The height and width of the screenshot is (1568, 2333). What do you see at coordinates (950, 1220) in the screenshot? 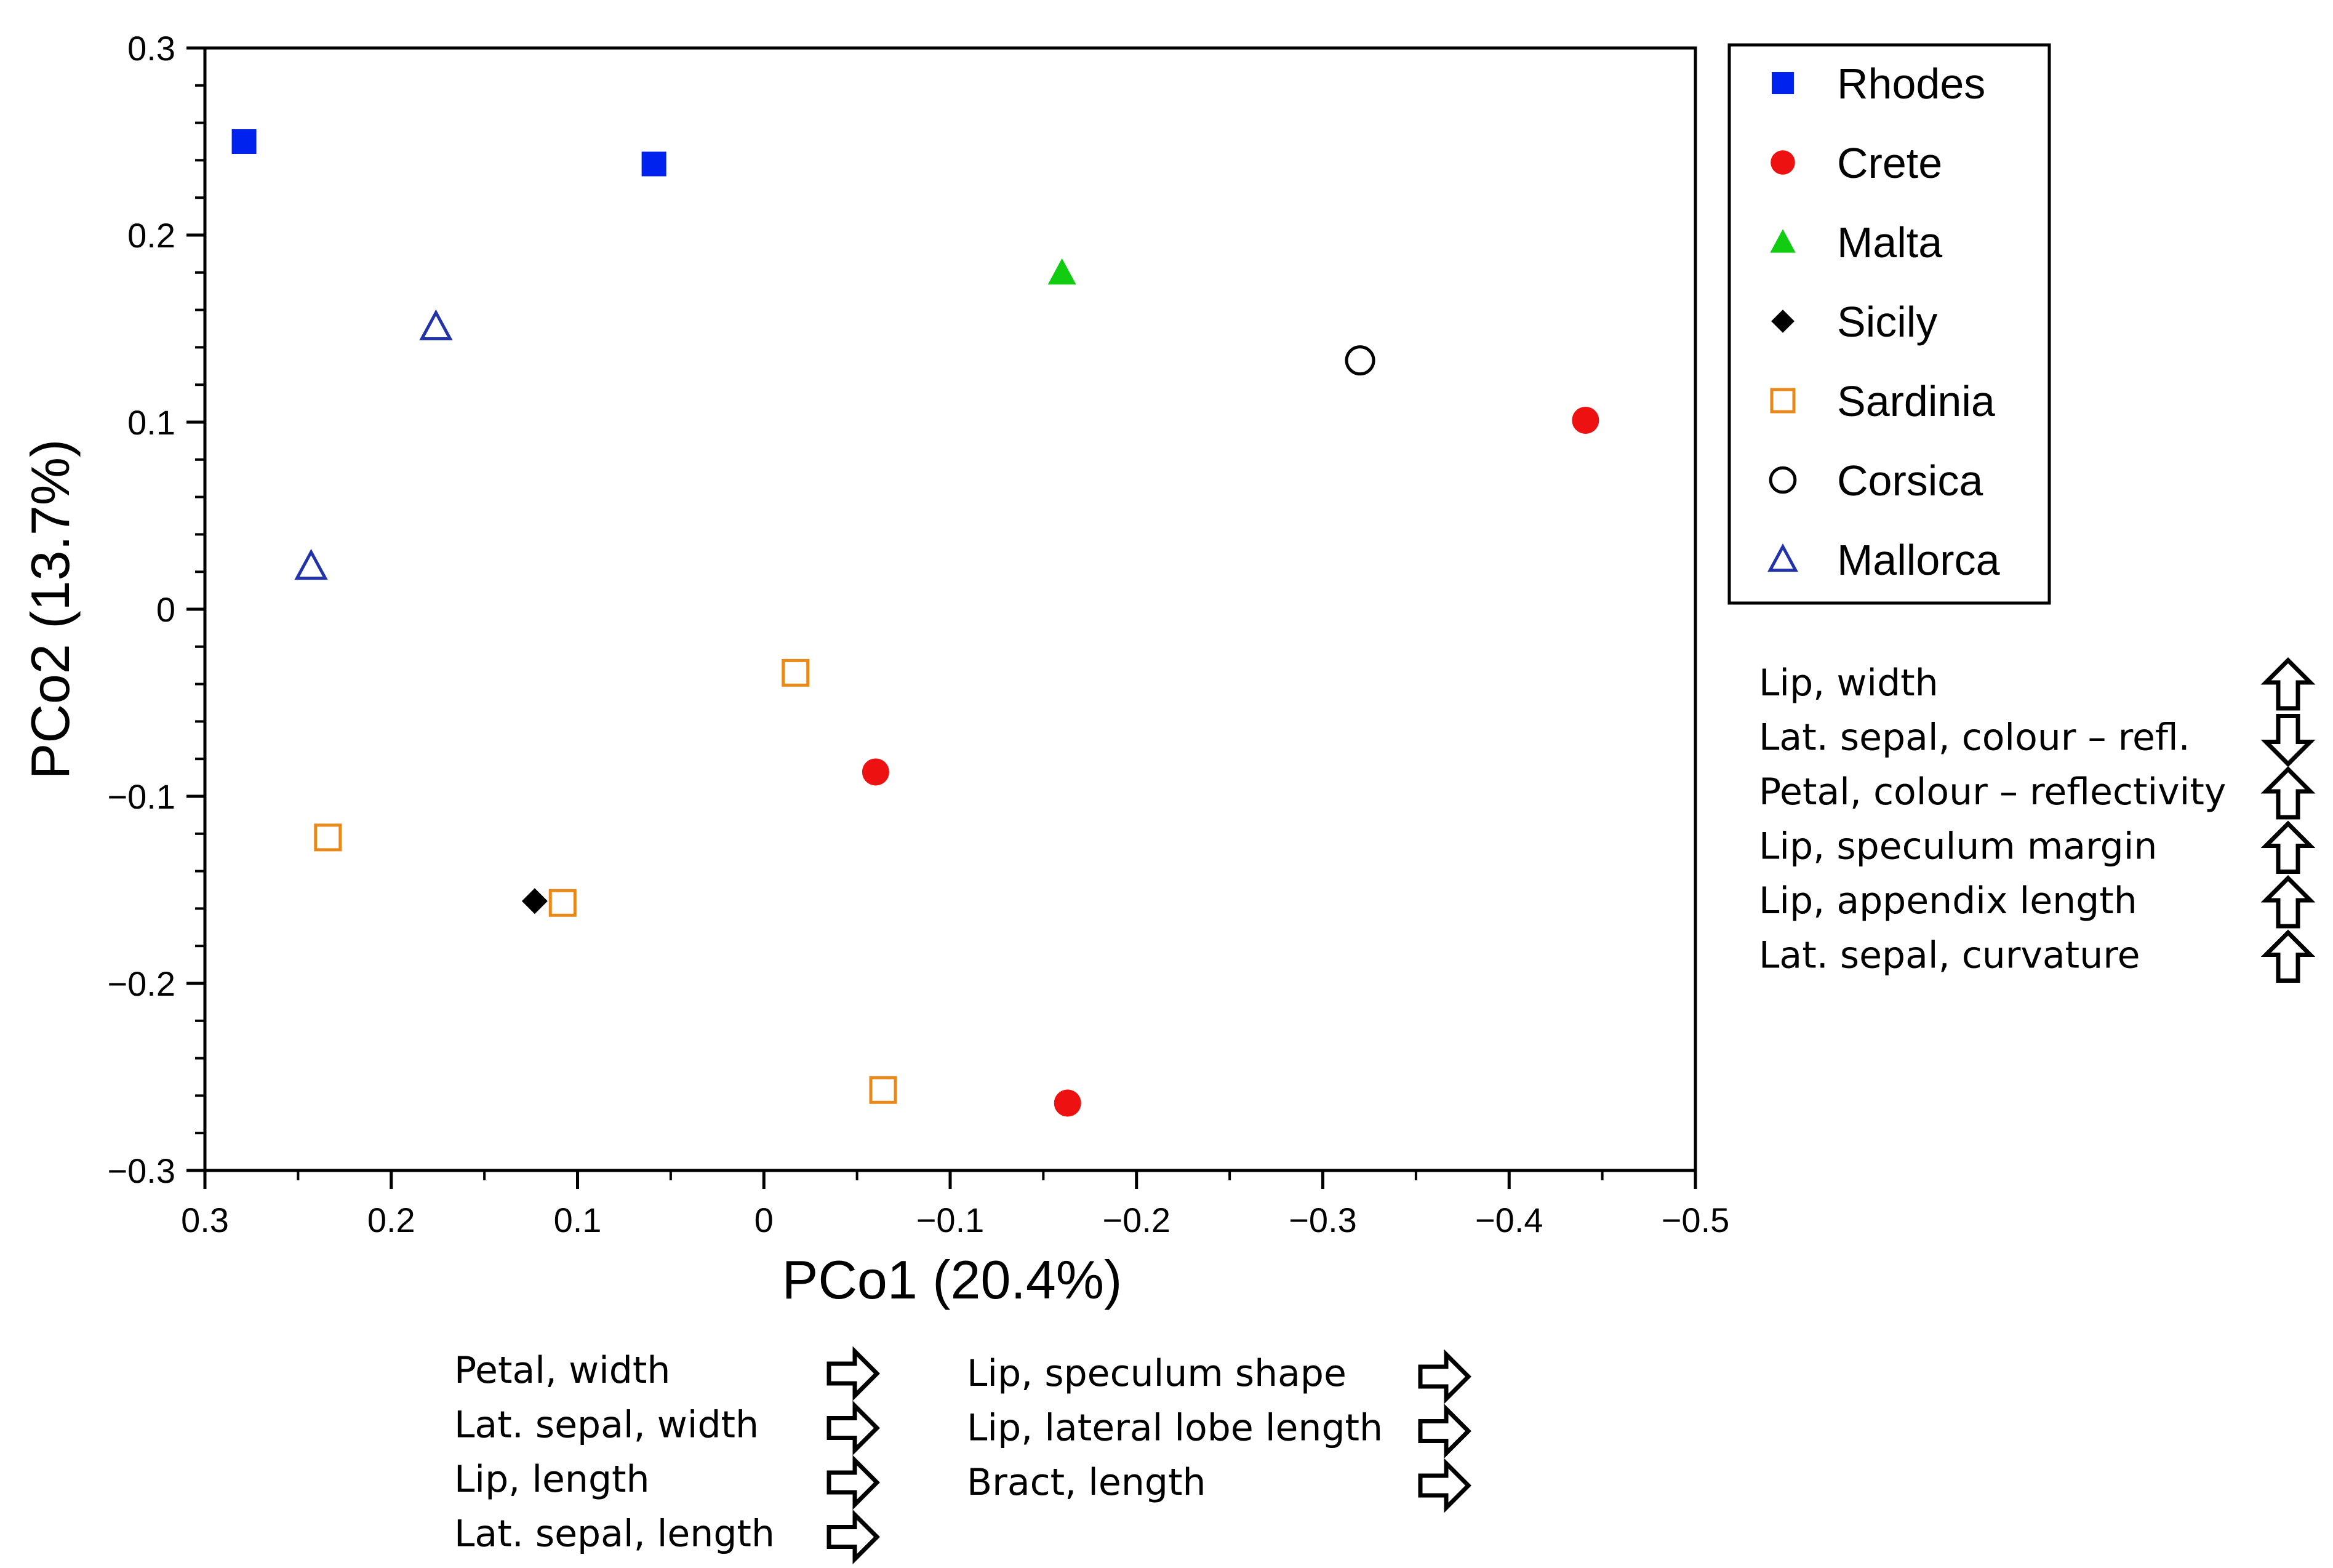
I see `x-tick-label: −0.1` at bounding box center [950, 1220].